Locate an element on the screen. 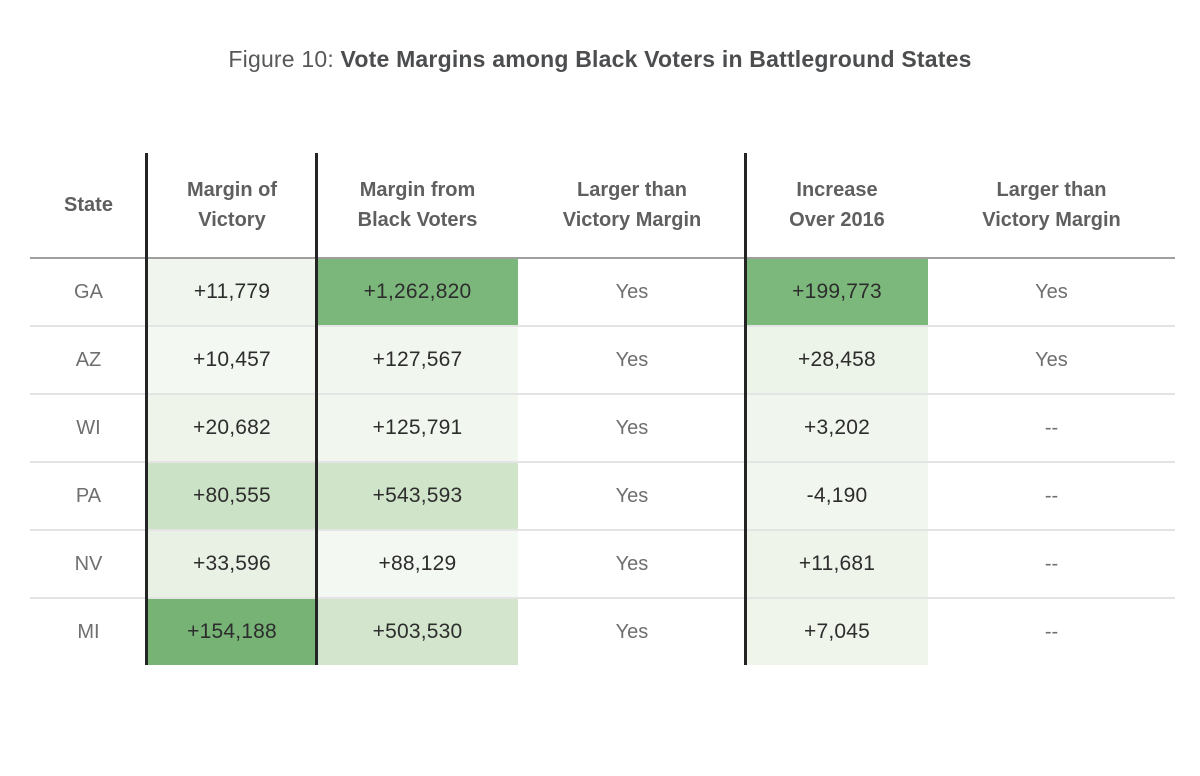 The image size is (1200, 776). increase-over-2016-cell: +28,458 is located at coordinates (837, 360).